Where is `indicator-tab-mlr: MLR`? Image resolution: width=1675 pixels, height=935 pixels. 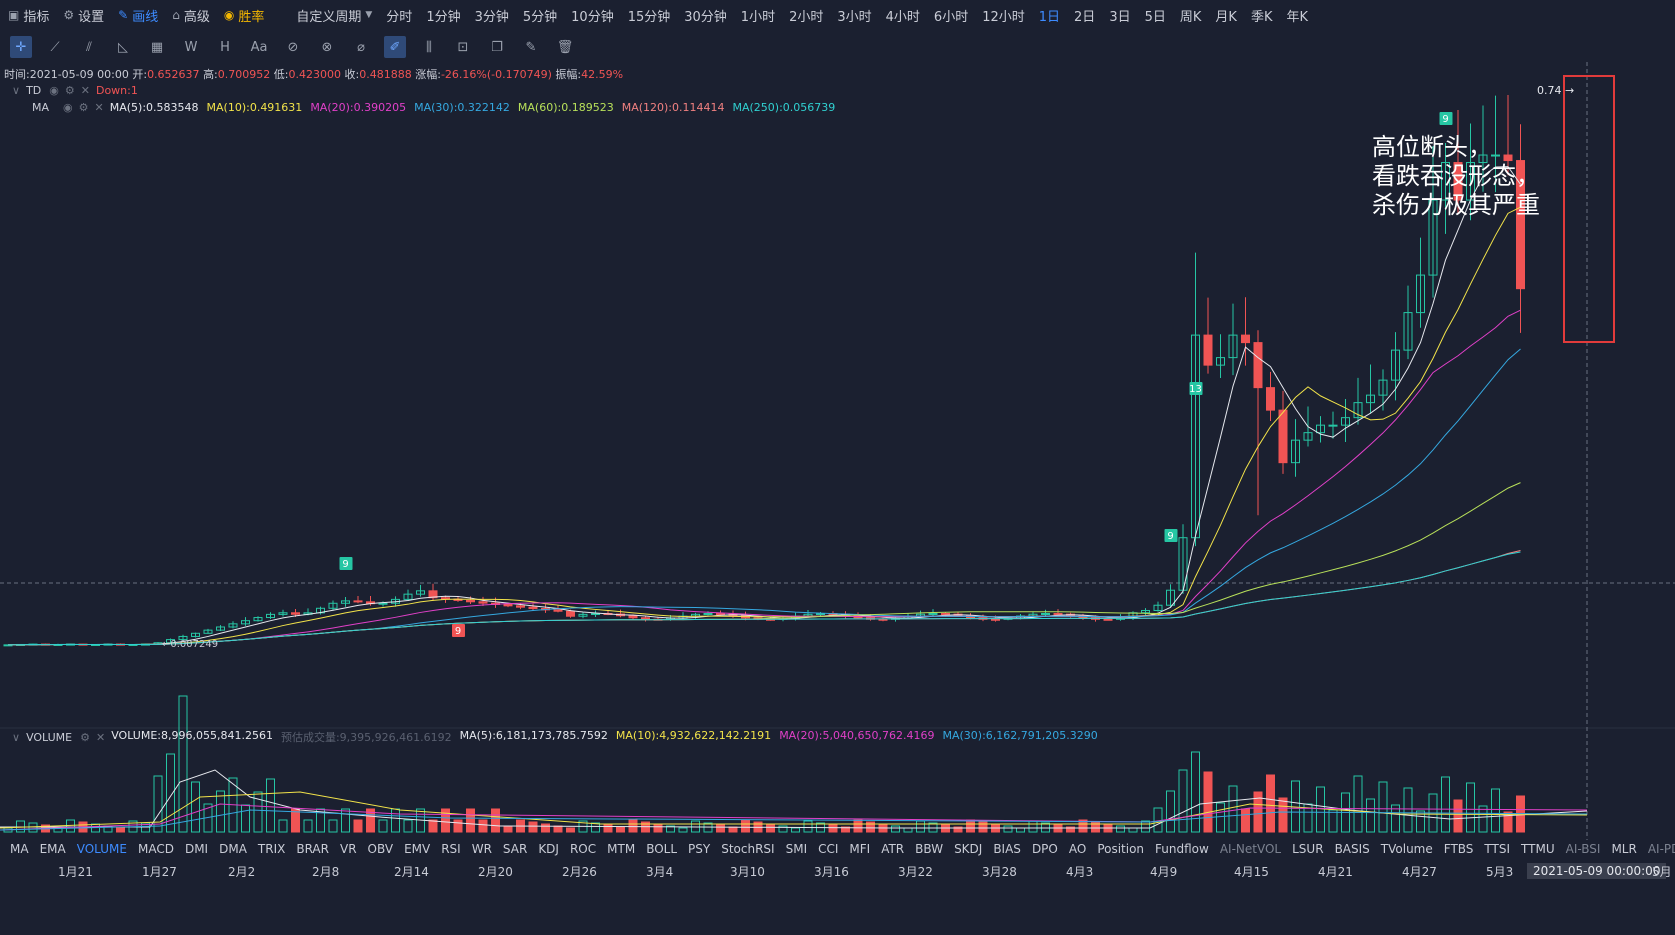 indicator-tab-mlr: MLR is located at coordinates (1624, 849).